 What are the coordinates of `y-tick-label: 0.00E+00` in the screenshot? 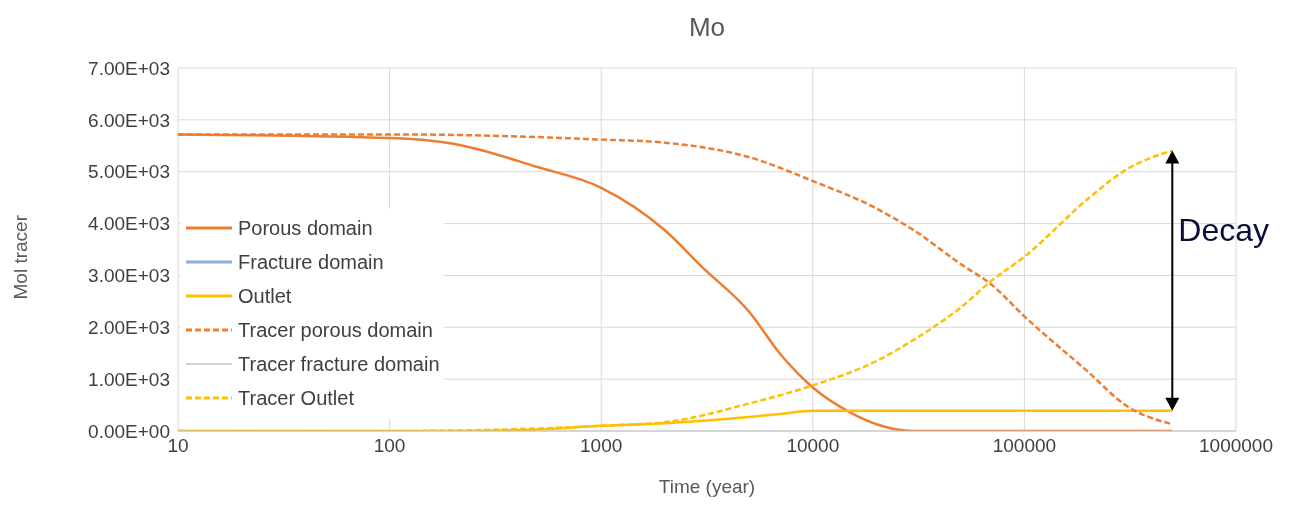 It's located at (129, 431).